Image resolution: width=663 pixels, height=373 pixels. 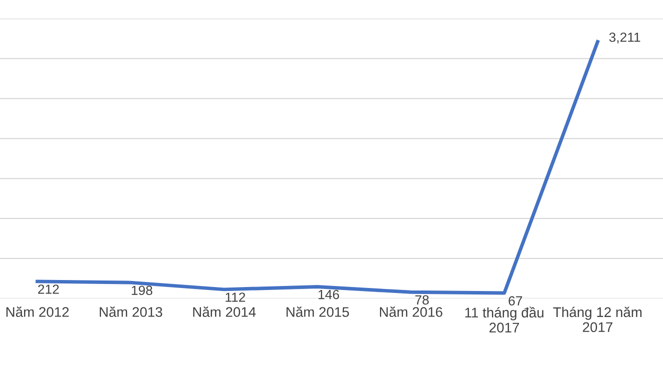 What do you see at coordinates (329, 295) in the screenshot?
I see `data-label: 146` at bounding box center [329, 295].